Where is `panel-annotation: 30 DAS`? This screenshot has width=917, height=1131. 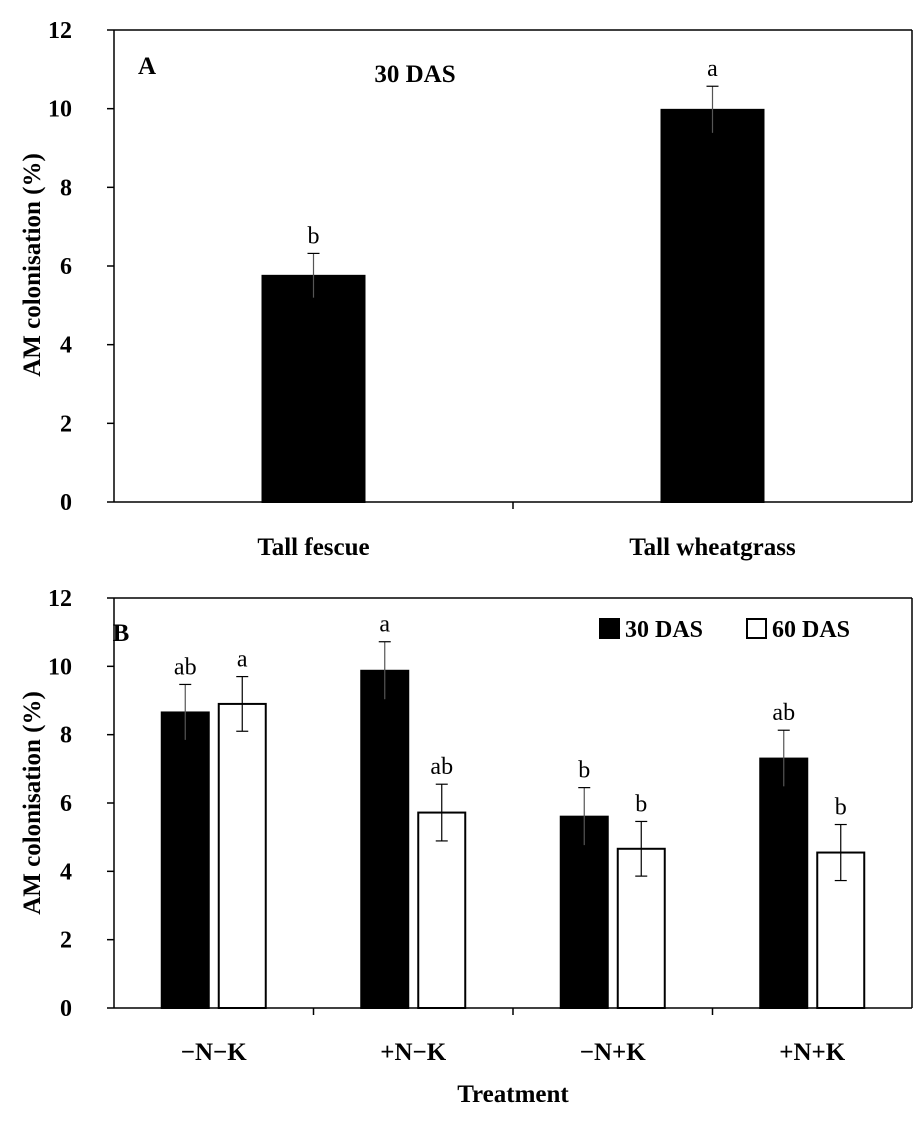
panel-annotation: 30 DAS is located at coordinates (414, 74).